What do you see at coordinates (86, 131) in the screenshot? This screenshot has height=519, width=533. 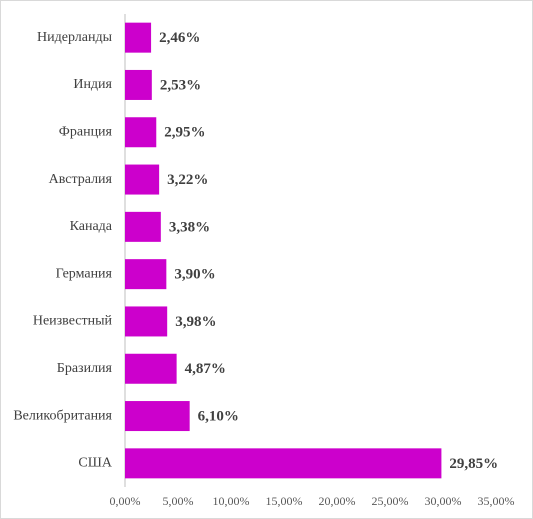 I see `y-tick-label: Франция` at bounding box center [86, 131].